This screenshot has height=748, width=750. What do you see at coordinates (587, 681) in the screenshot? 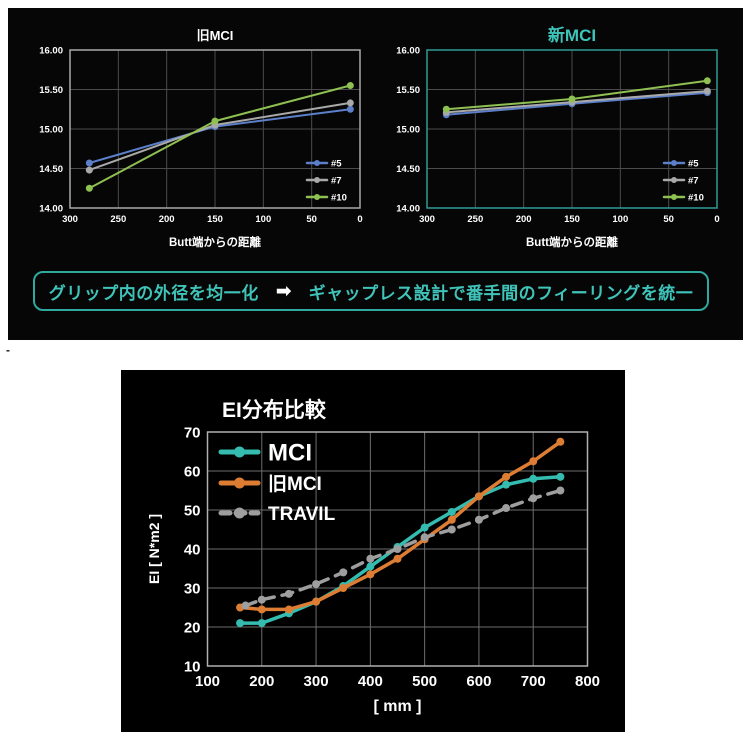
I see `svg-text: 800` at bounding box center [587, 681].